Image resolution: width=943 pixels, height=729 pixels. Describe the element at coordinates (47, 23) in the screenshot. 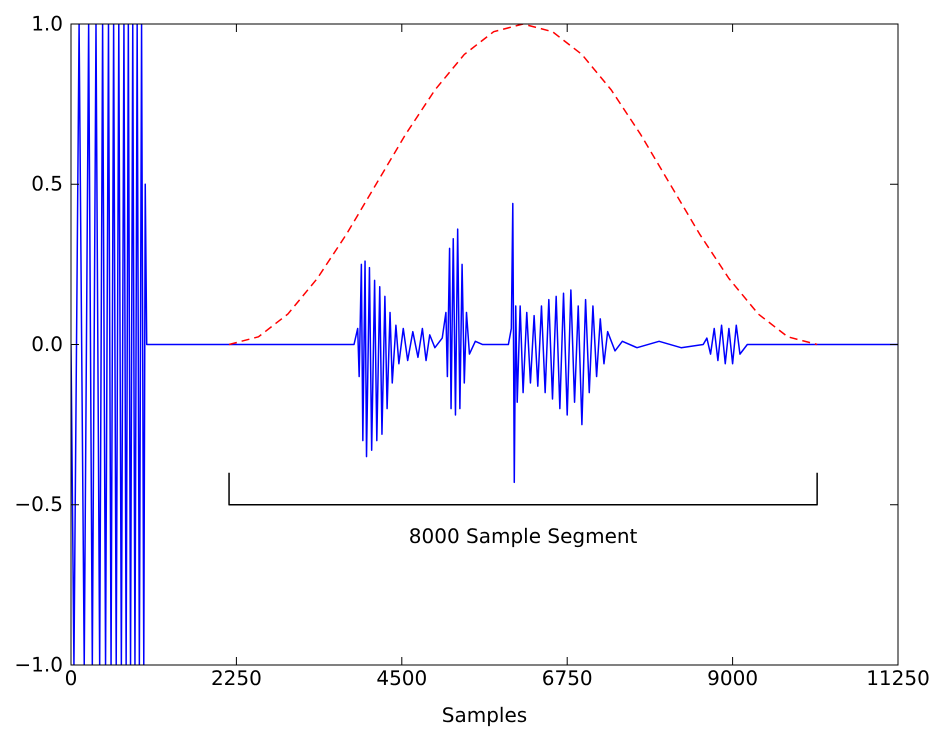

I see `y-tick-label: 1.0` at that location.